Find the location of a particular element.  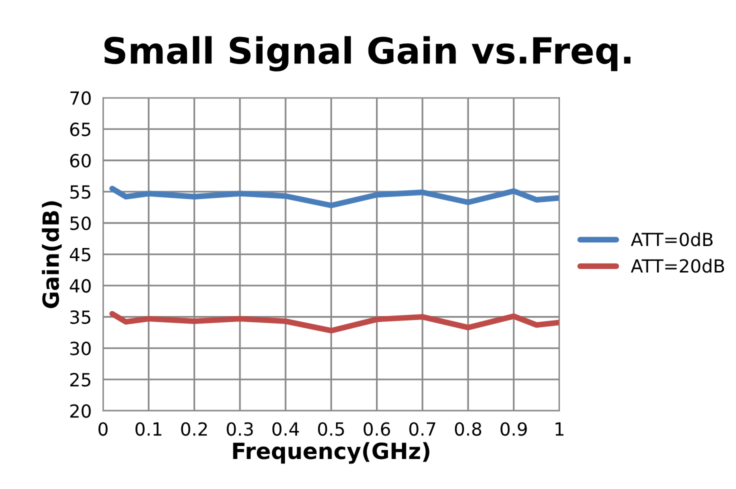

x-tick-label: 0.7 is located at coordinates (422, 429).